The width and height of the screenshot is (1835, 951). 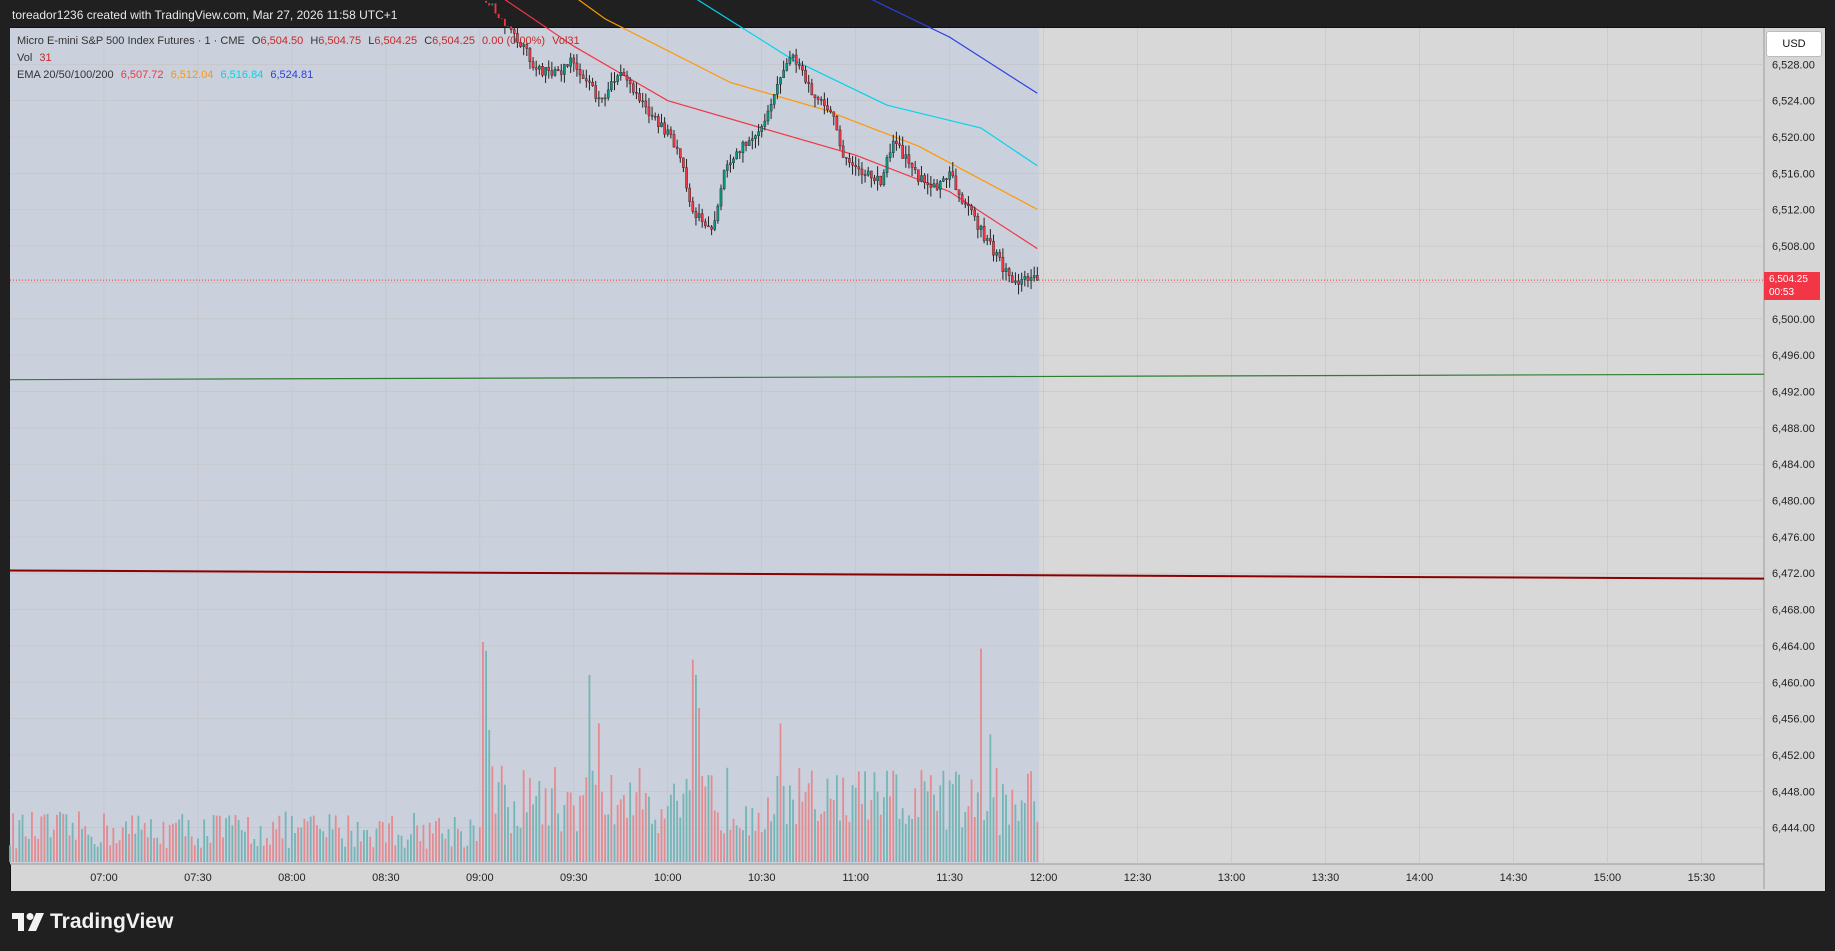 I want to click on green-horizontal-line, so click(x=887, y=377).